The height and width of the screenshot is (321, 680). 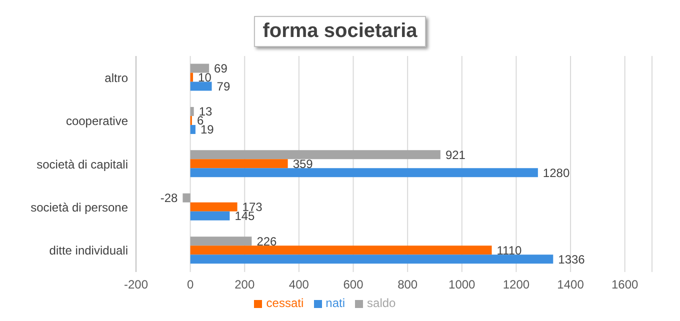 I want to click on data-label: 1336, so click(x=572, y=259).